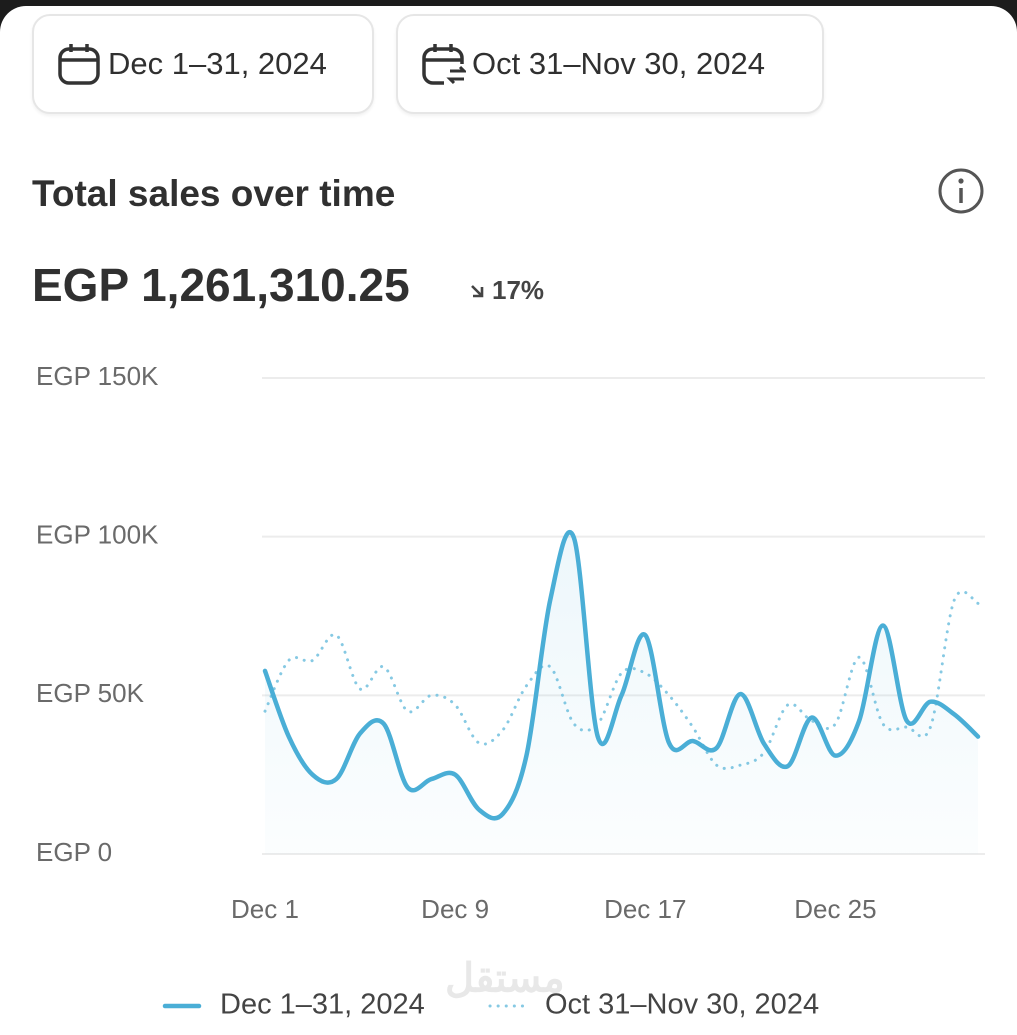 This screenshot has width=1017, height=1035. I want to click on legend-item: Oct 31–Nov 30, 2024, so click(653, 1005).